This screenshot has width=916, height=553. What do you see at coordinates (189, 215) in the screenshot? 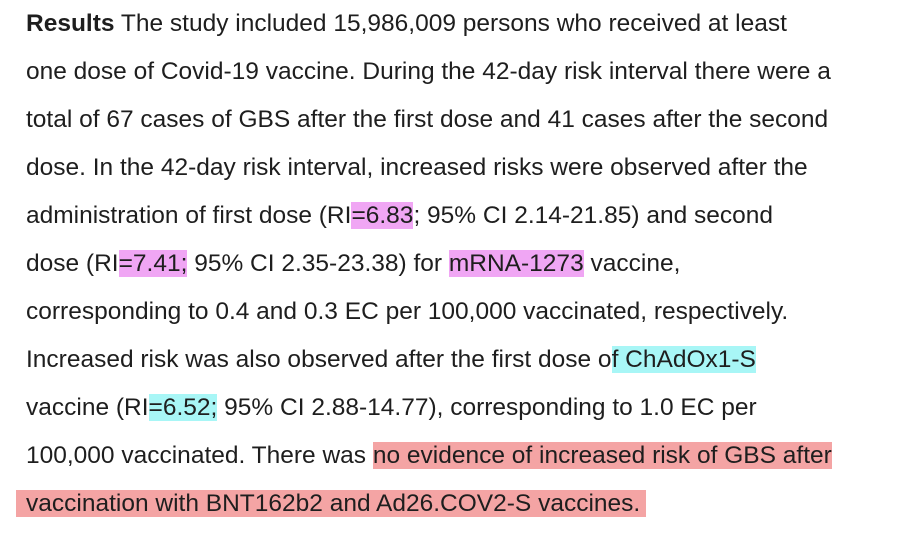
I see `line-5-before: administration of first dose (RI` at bounding box center [189, 215].